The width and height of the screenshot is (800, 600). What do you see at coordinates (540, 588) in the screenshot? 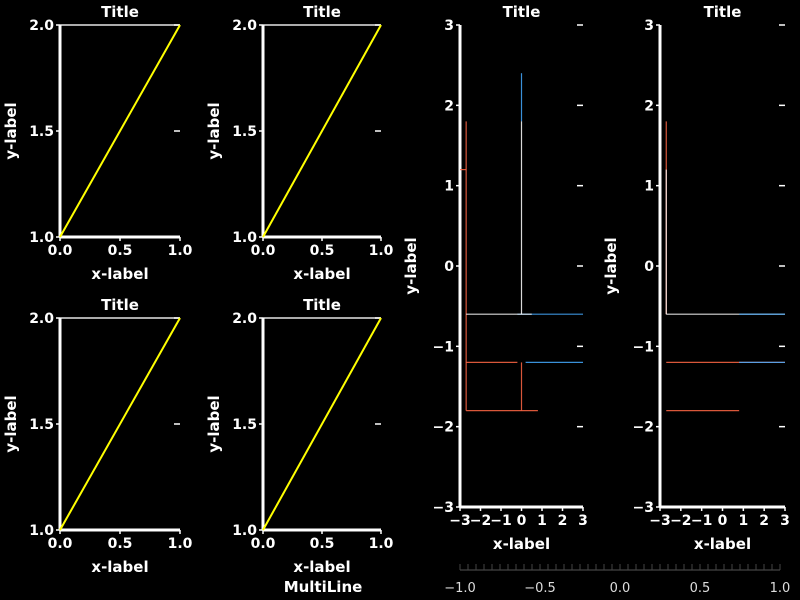
I see `colorbar-tick-label: −0.5` at bounding box center [540, 588].